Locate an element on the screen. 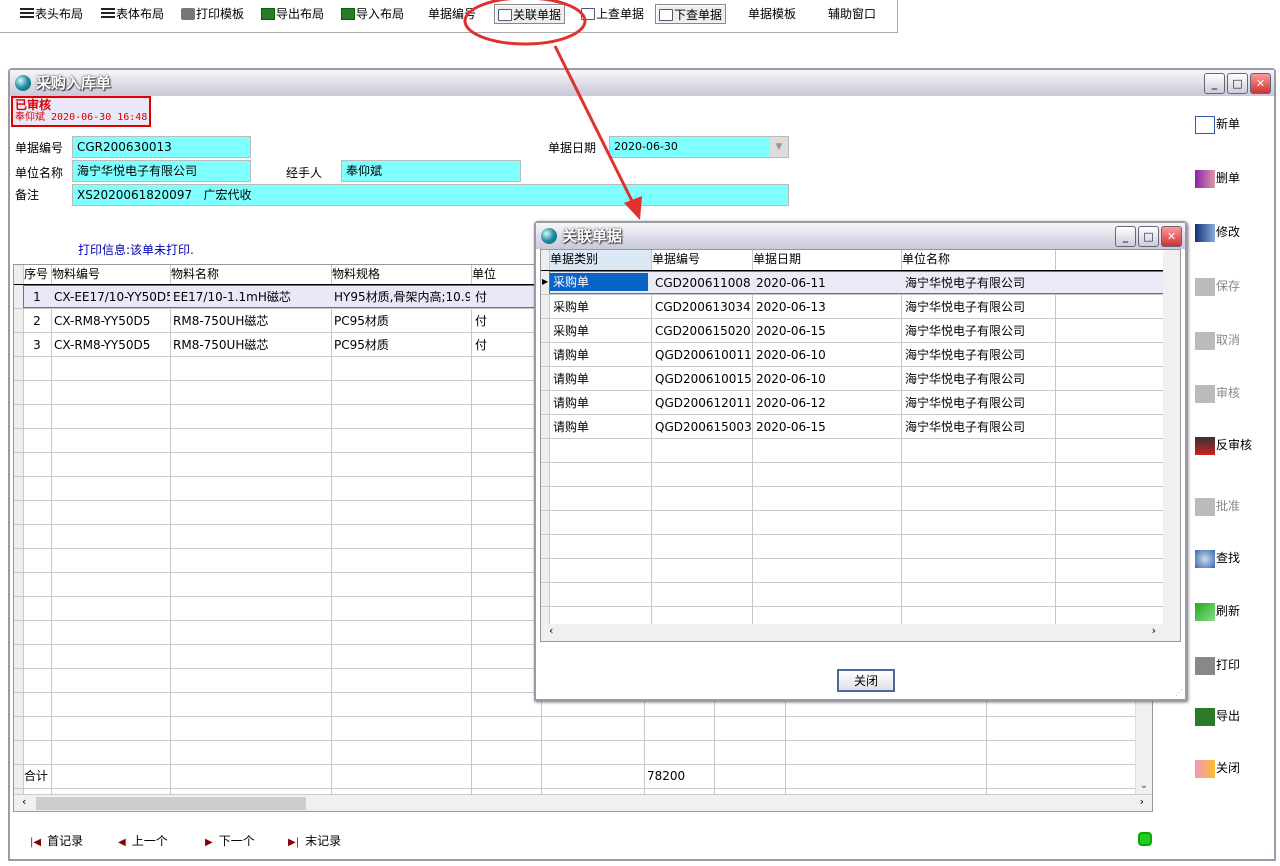  total-label: 合计 is located at coordinates (36, 776).